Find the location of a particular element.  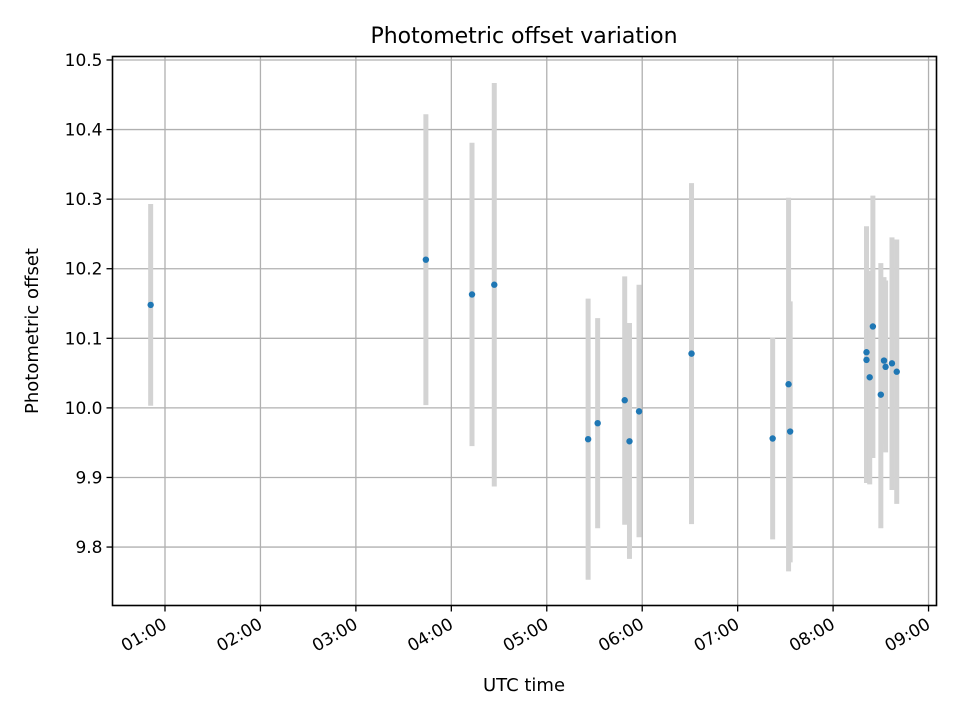

x-tick-label: 02:00 is located at coordinates (240, 636).